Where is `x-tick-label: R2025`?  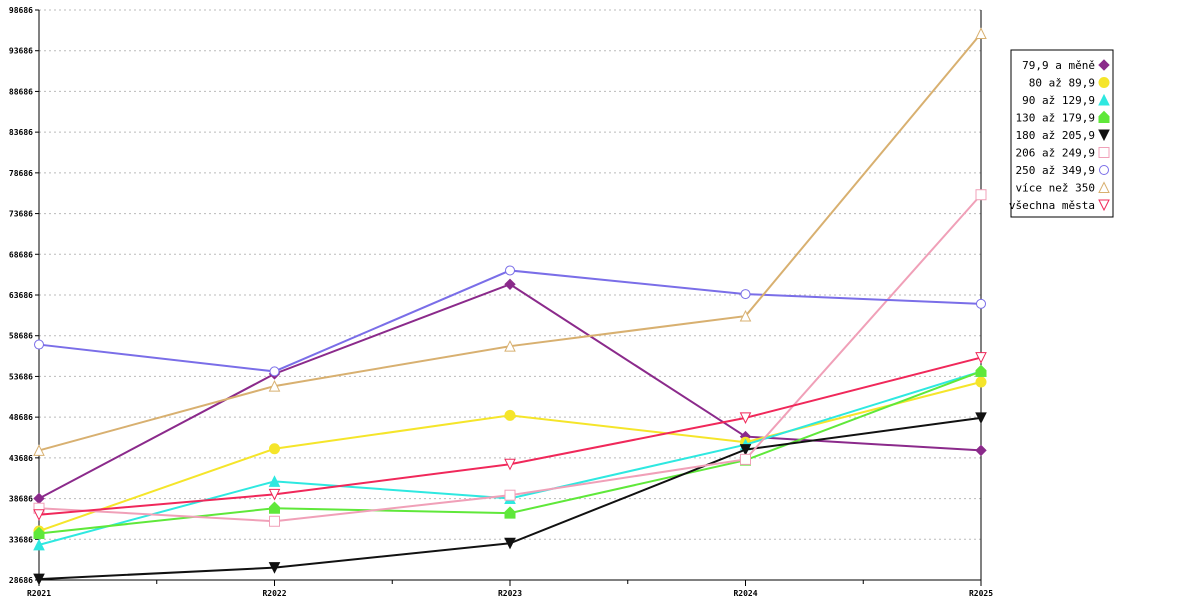
x-tick-label: R2025 is located at coordinates (981, 593).